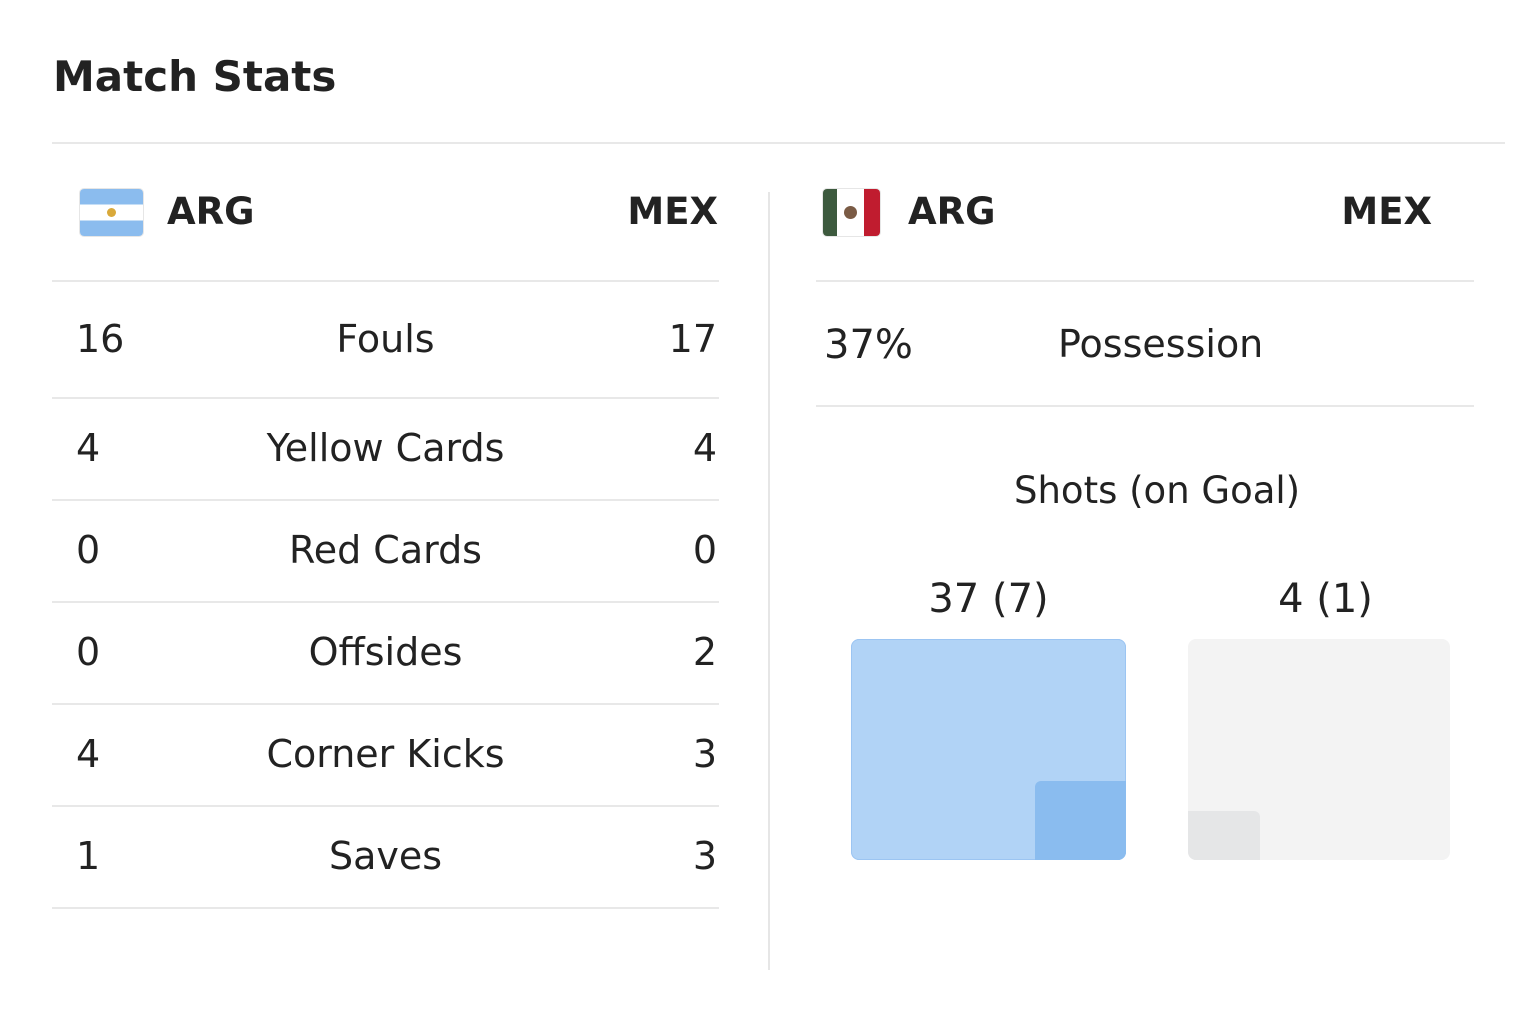 The width and height of the screenshot is (1536, 1024). I want to click on stat-away-value: 17, so click(692, 339).